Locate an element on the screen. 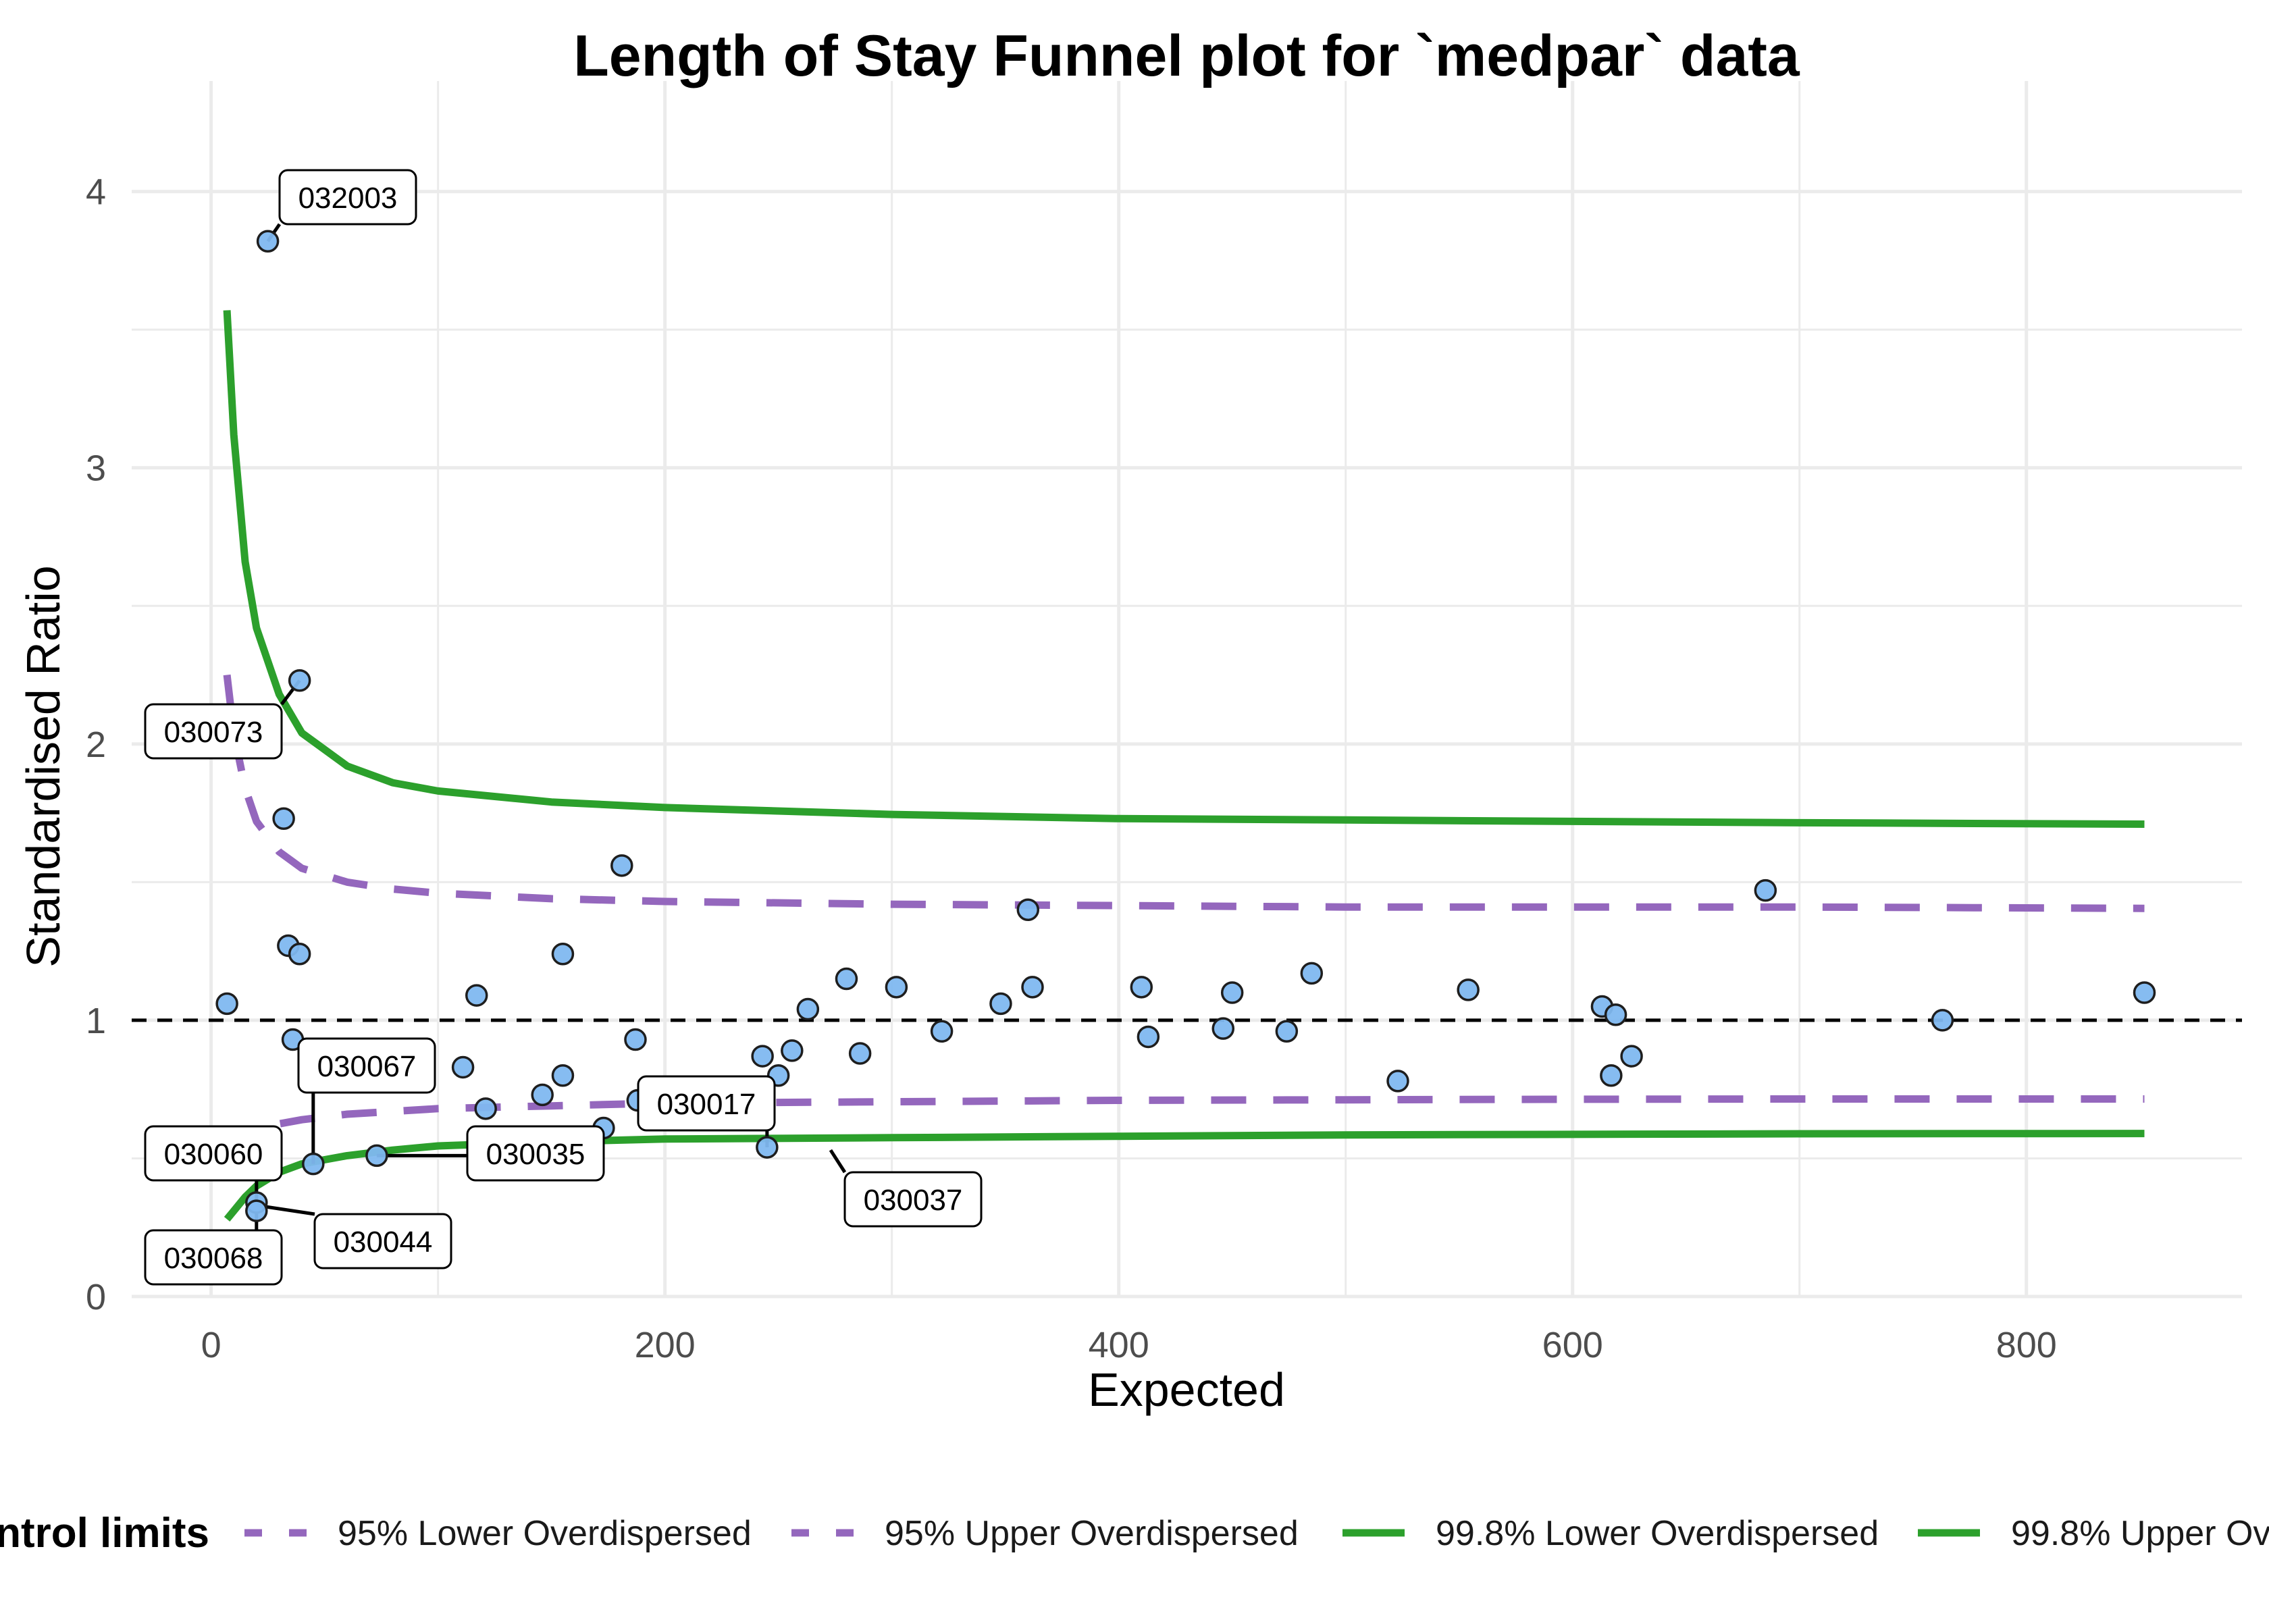  annotation-label: 030044 is located at coordinates (383, 1243).